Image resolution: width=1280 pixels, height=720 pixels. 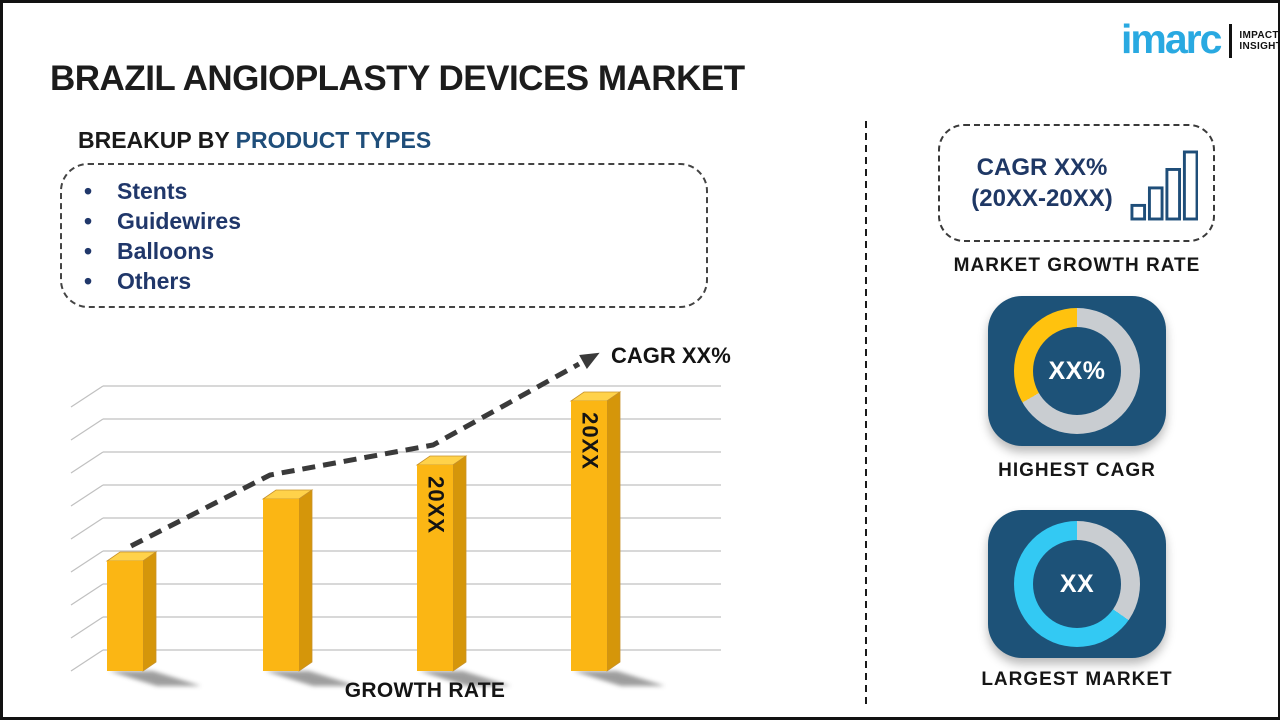 I want to click on imarc-wordmark: imarc, so click(x=1171, y=39).